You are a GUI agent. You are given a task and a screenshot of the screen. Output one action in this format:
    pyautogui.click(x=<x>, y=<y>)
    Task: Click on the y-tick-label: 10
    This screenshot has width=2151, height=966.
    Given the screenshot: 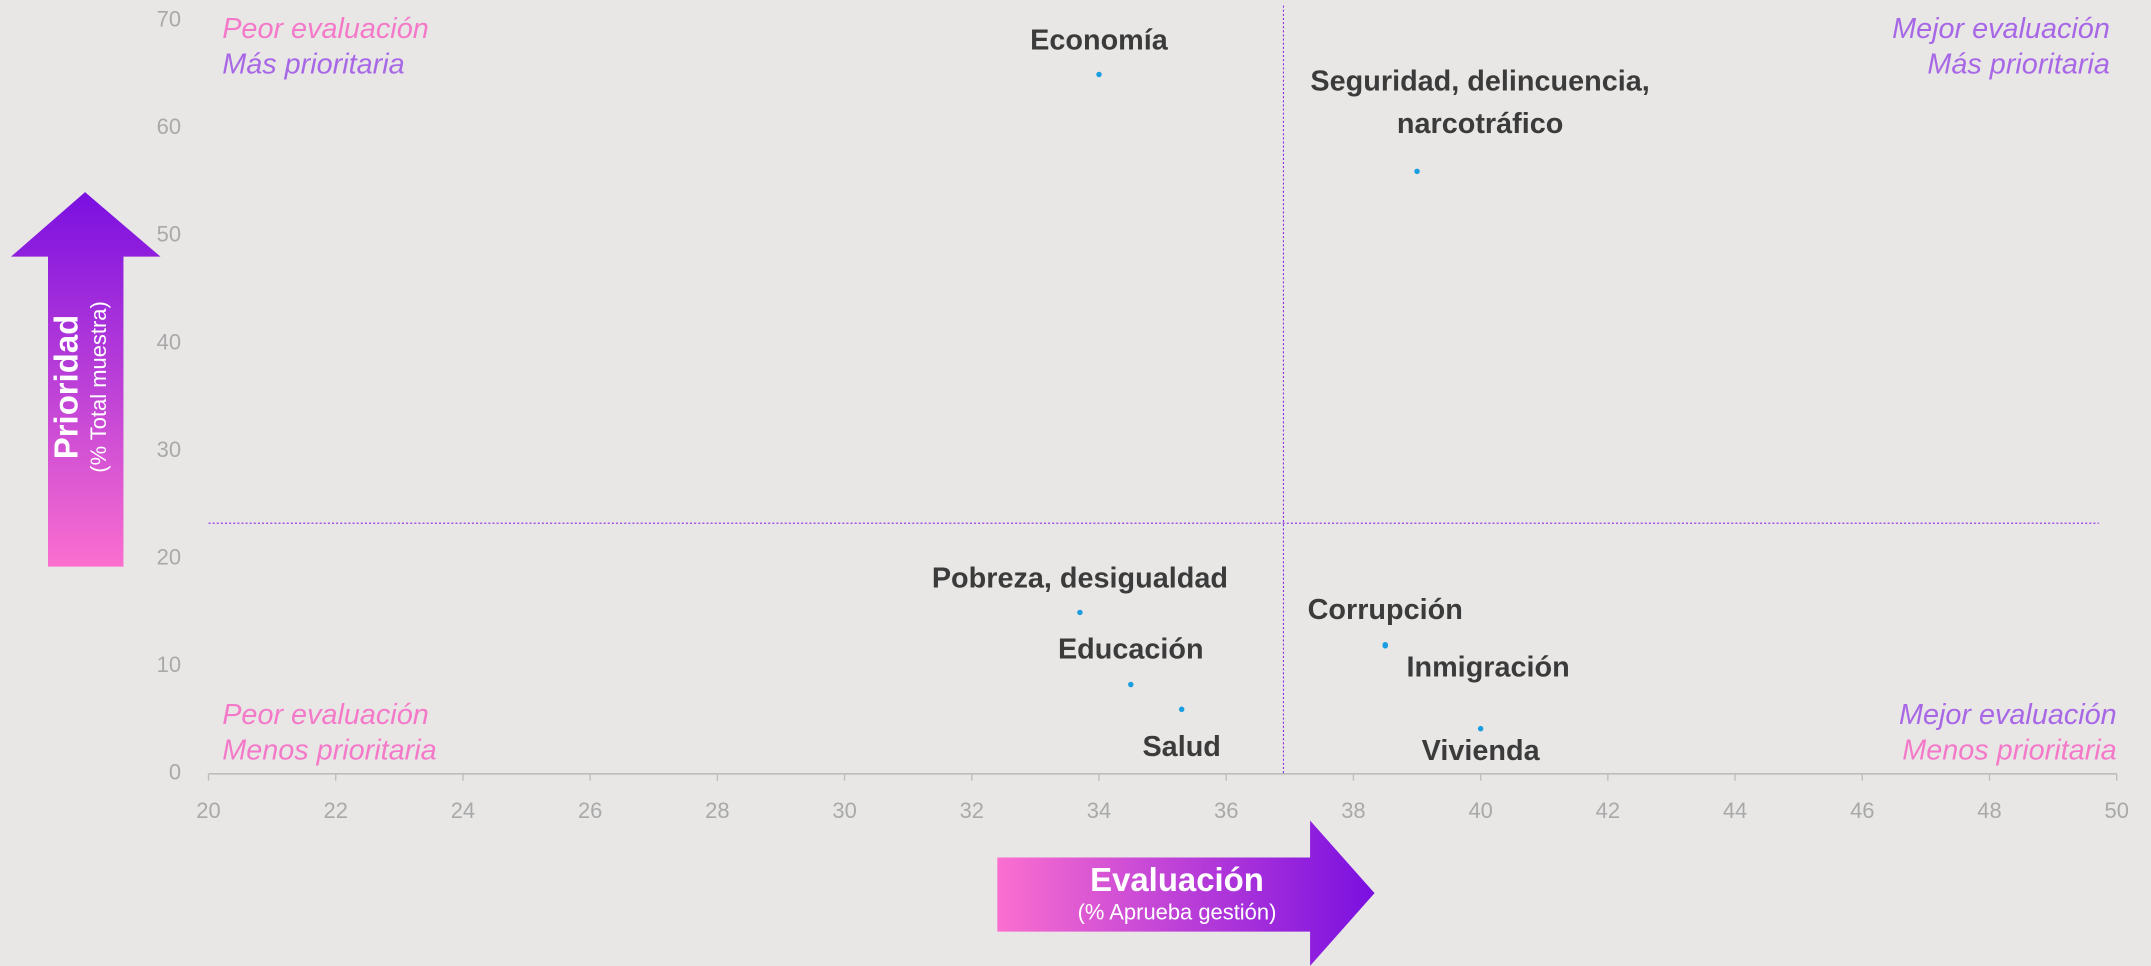 What is the action you would take?
    pyautogui.click(x=169, y=664)
    